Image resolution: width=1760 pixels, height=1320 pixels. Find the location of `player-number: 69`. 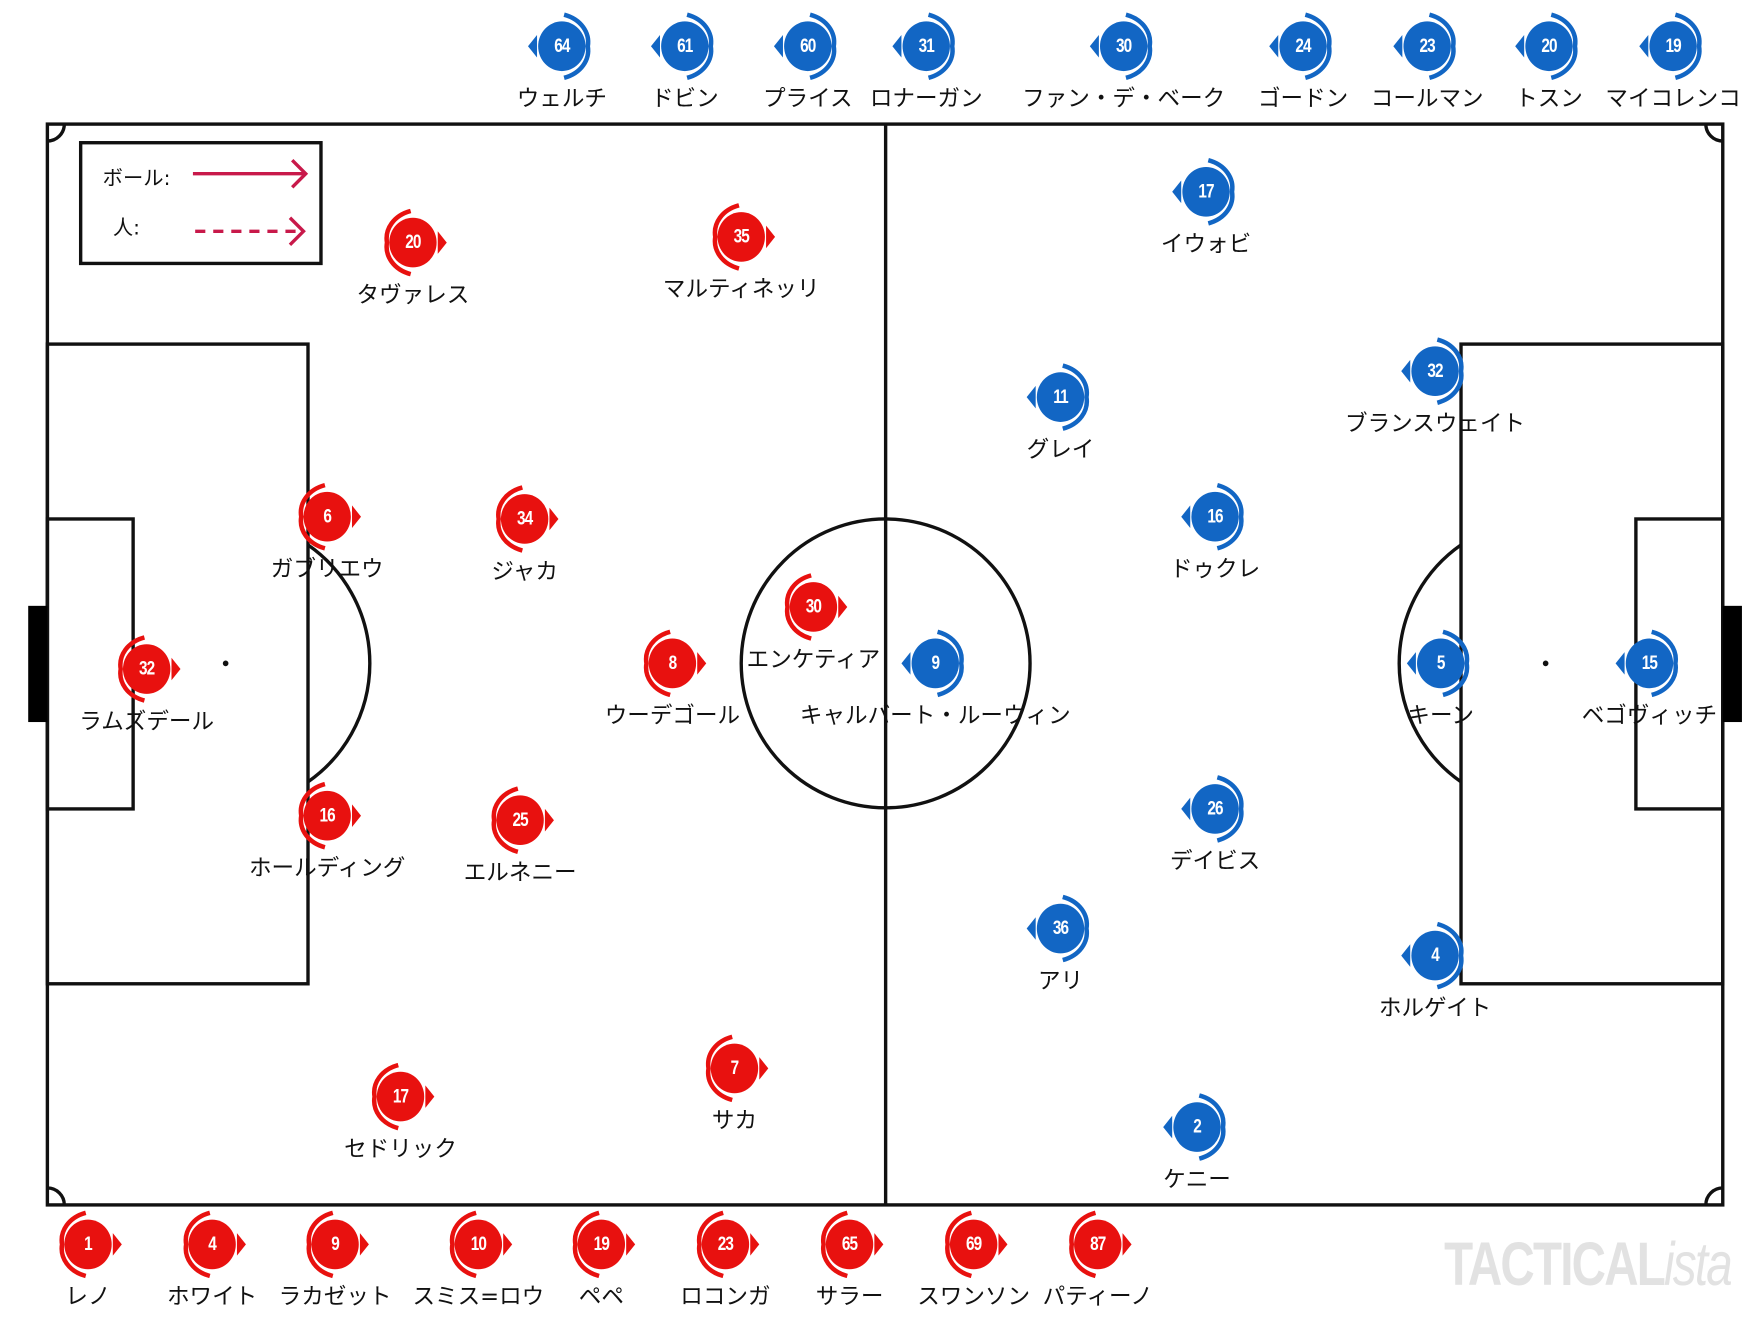

player-number: 69 is located at coordinates (973, 1244).